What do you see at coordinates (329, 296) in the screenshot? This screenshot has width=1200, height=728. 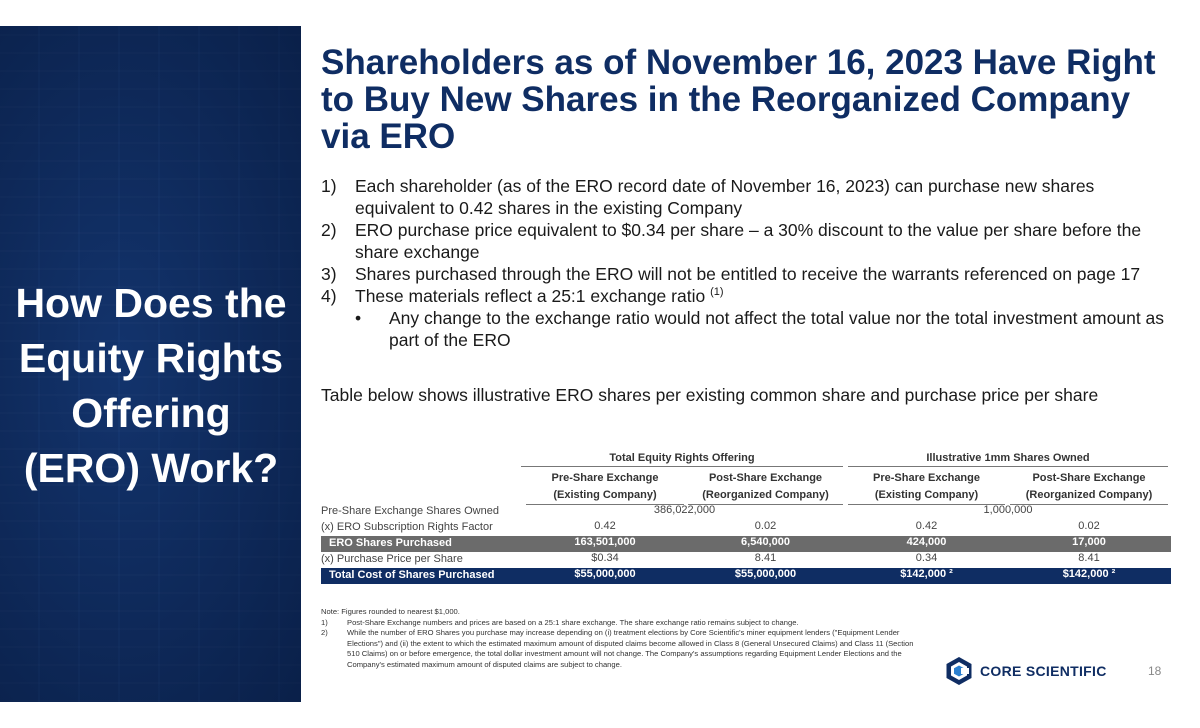 I see `bullet-number: 4)` at bounding box center [329, 296].